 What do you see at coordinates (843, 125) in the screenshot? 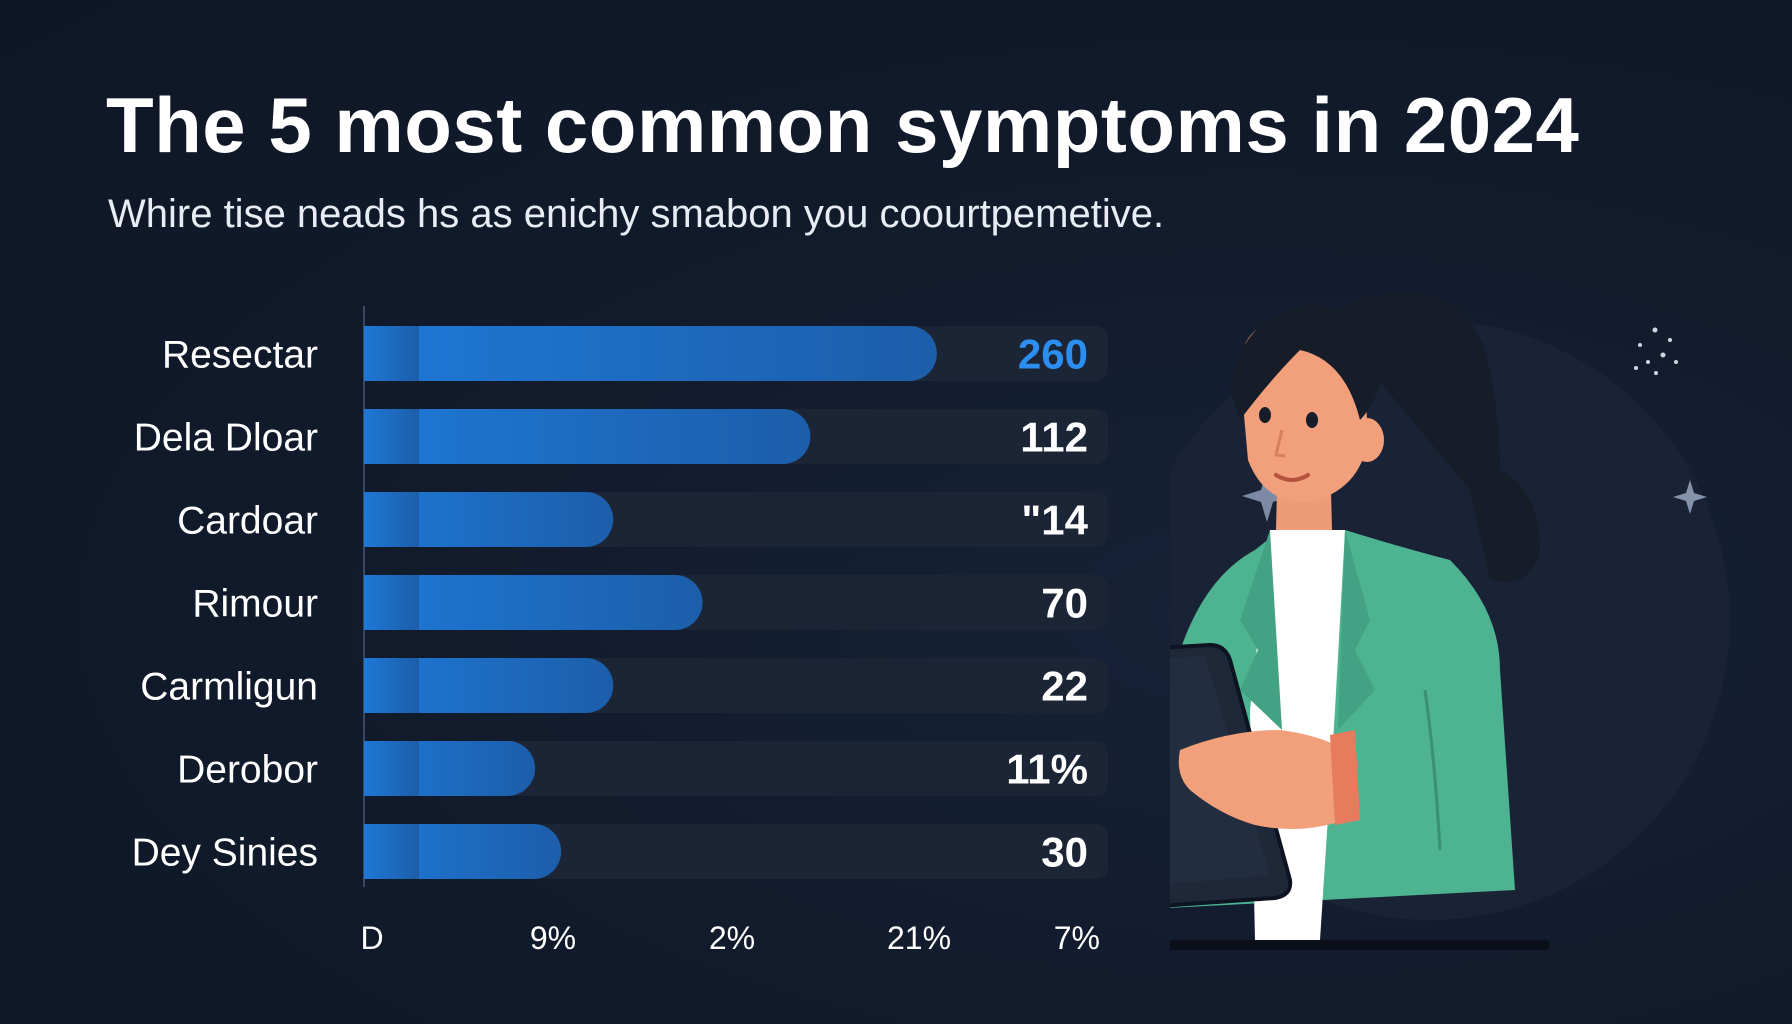
I see `chart-title: The 5 most common symptoms in 2024` at bounding box center [843, 125].